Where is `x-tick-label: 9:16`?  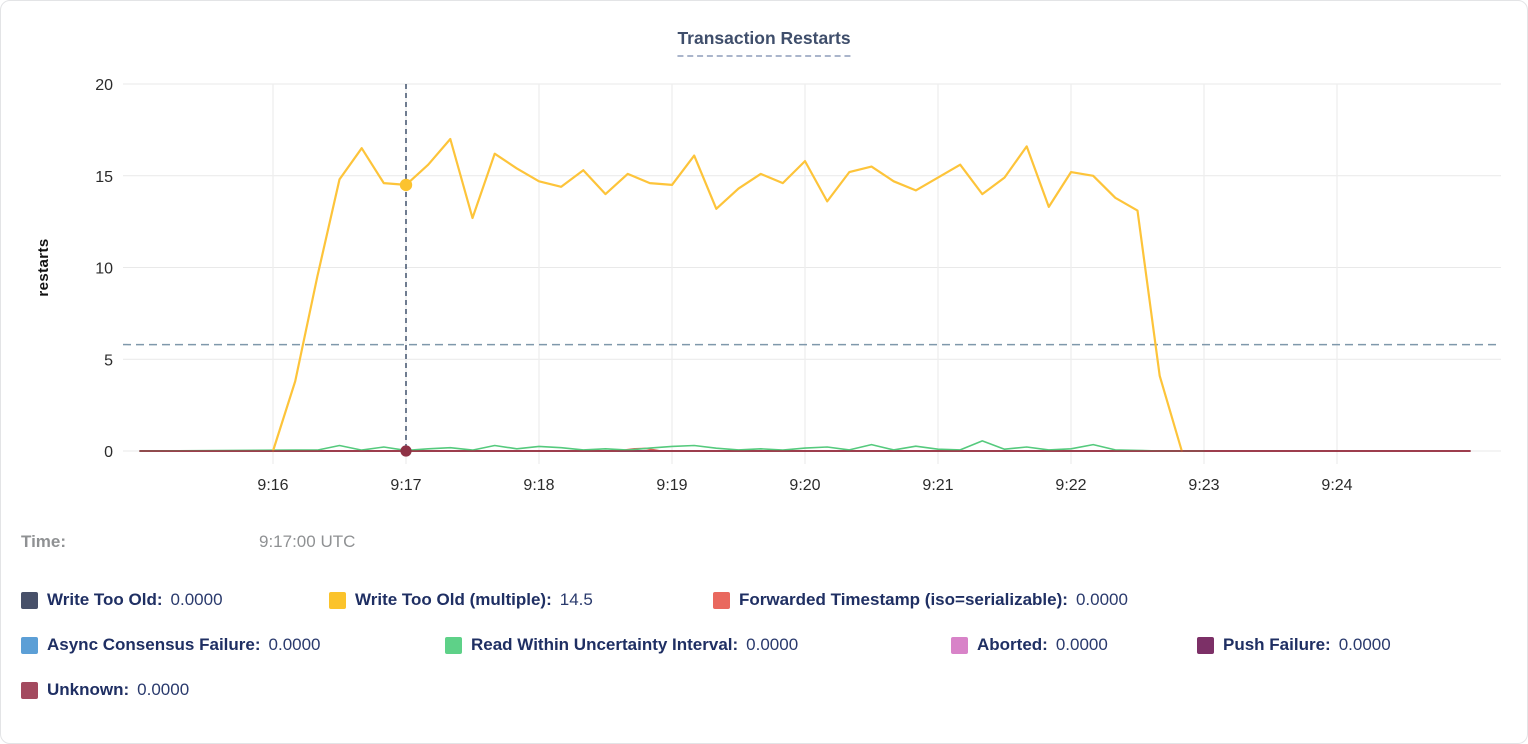 x-tick-label: 9:16 is located at coordinates (272, 485).